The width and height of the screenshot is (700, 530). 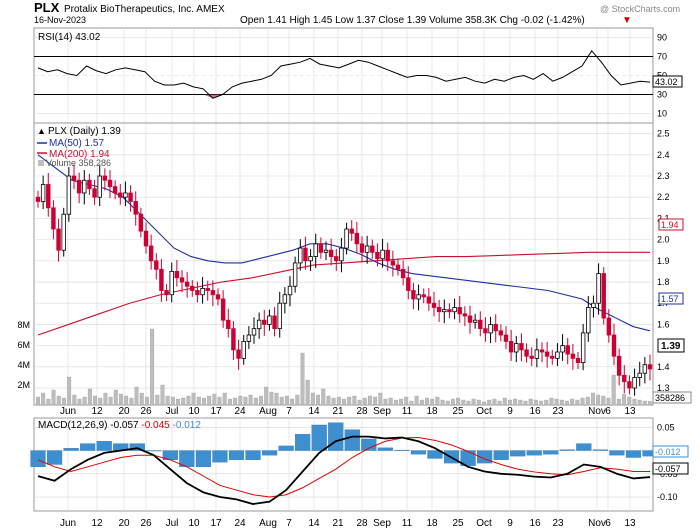 I want to click on x-tick-label: 13, so click(x=630, y=411).